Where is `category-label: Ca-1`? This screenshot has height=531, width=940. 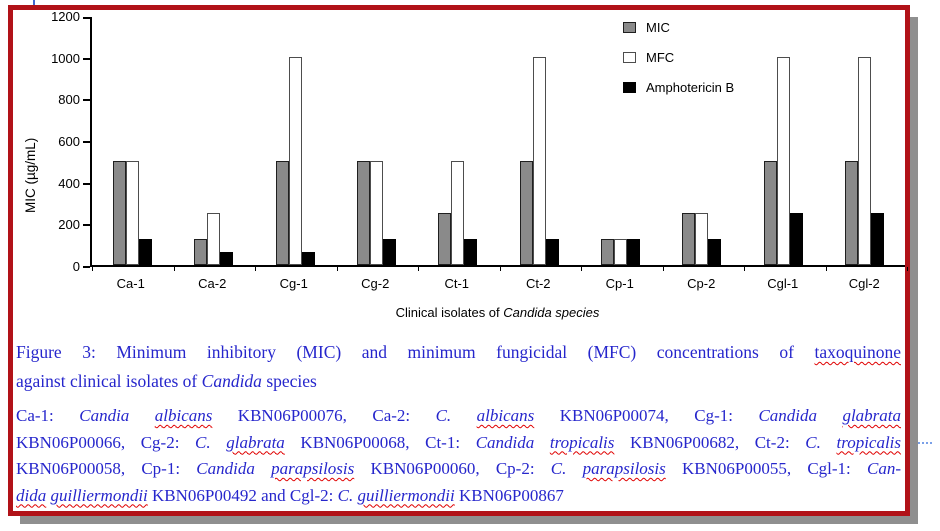 category-label: Ca-1 is located at coordinates (130, 283).